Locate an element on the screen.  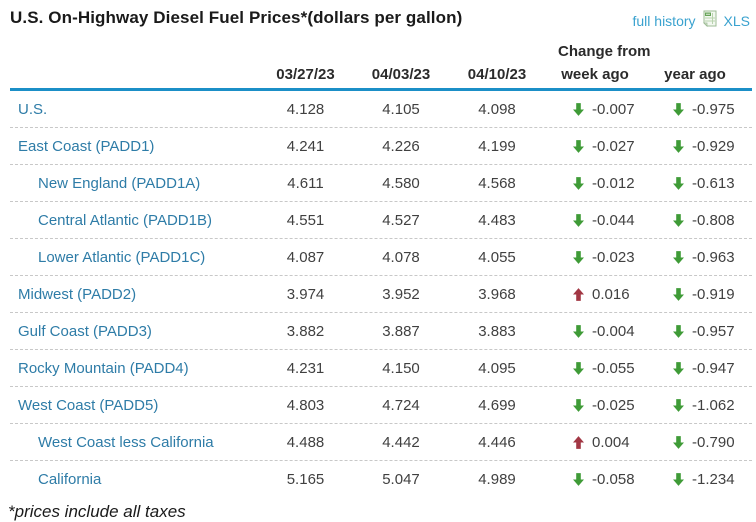
change-value: -0.027 is located at coordinates (613, 146).